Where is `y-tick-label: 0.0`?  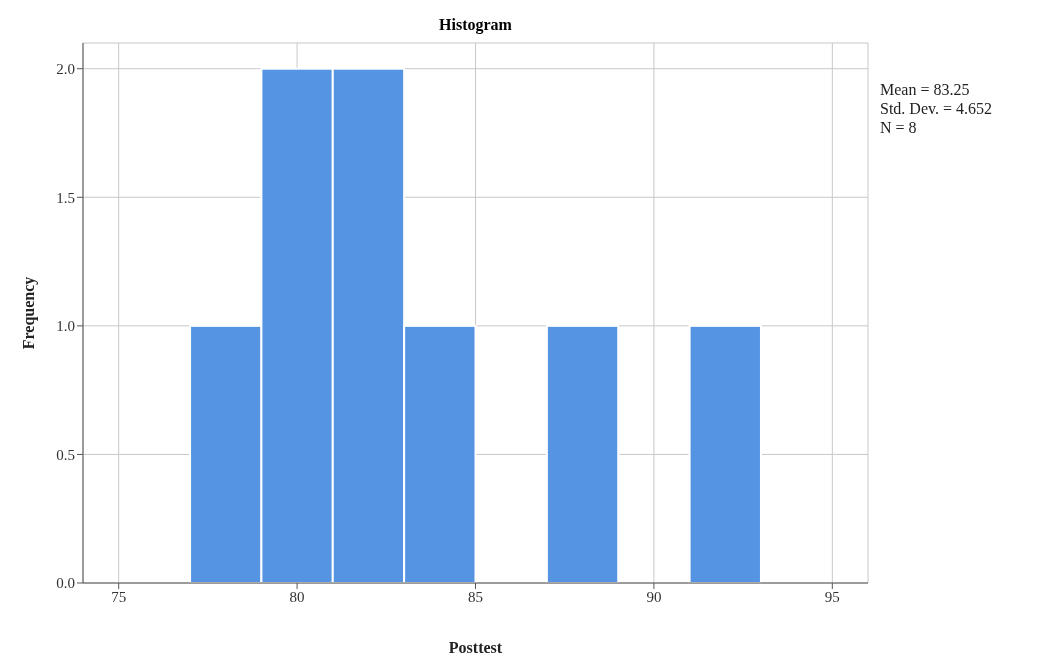
y-tick-label: 0.0 is located at coordinates (65, 583).